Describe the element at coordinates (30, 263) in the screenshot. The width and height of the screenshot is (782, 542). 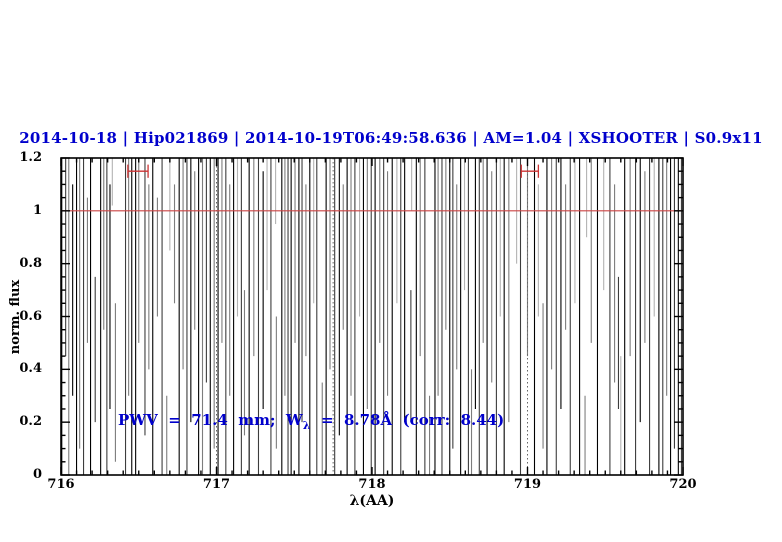
I see `y-tick-label: 0.8` at that location.